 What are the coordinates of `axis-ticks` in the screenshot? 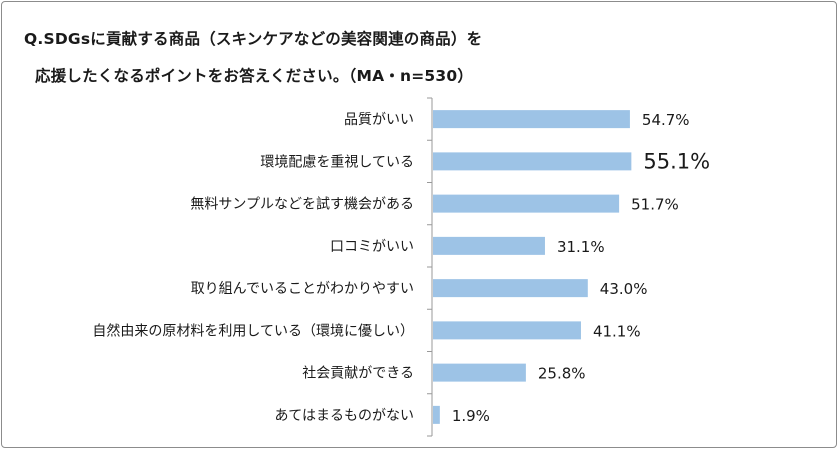 It's located at (429, 267).